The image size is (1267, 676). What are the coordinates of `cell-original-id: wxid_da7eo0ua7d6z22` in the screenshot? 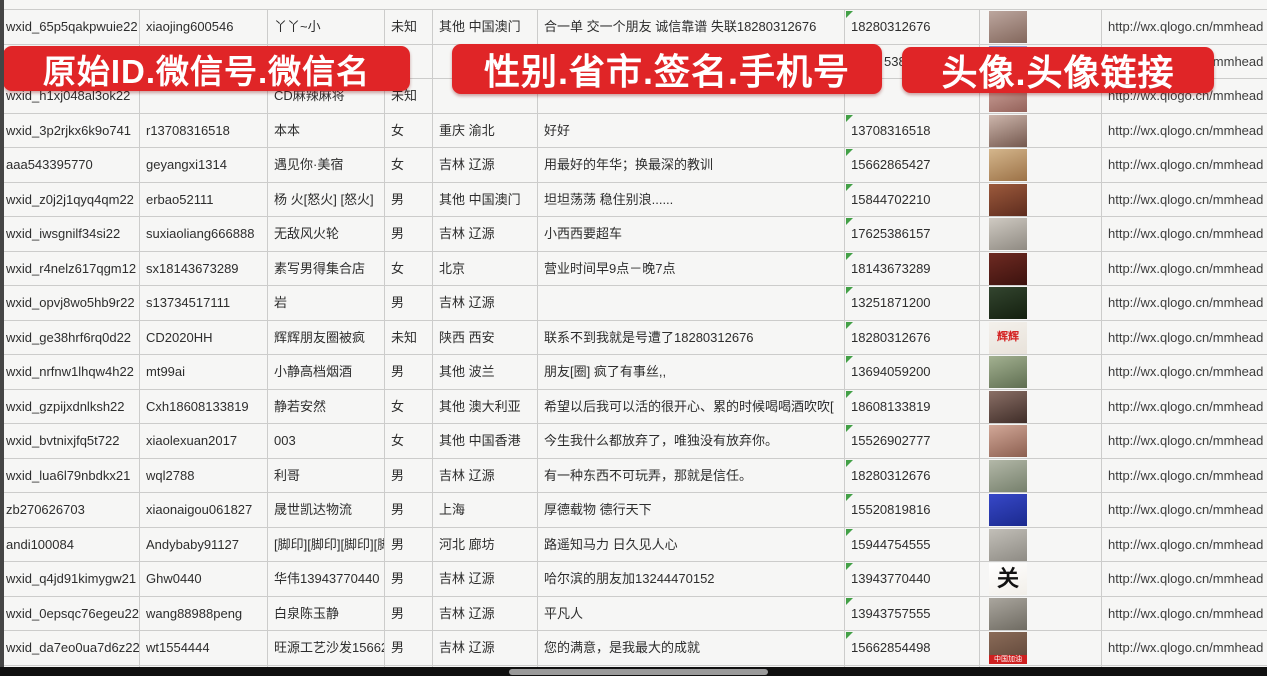 It's located at (70, 648).